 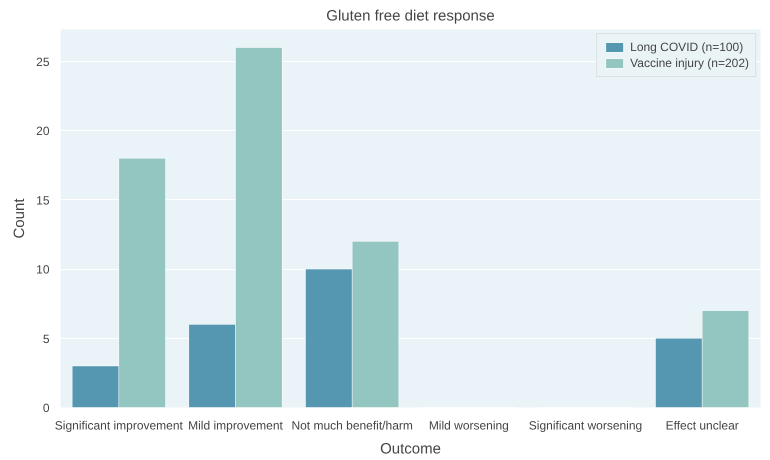 What do you see at coordinates (410, 16) in the screenshot?
I see `chart-title: Gluten free diet response` at bounding box center [410, 16].